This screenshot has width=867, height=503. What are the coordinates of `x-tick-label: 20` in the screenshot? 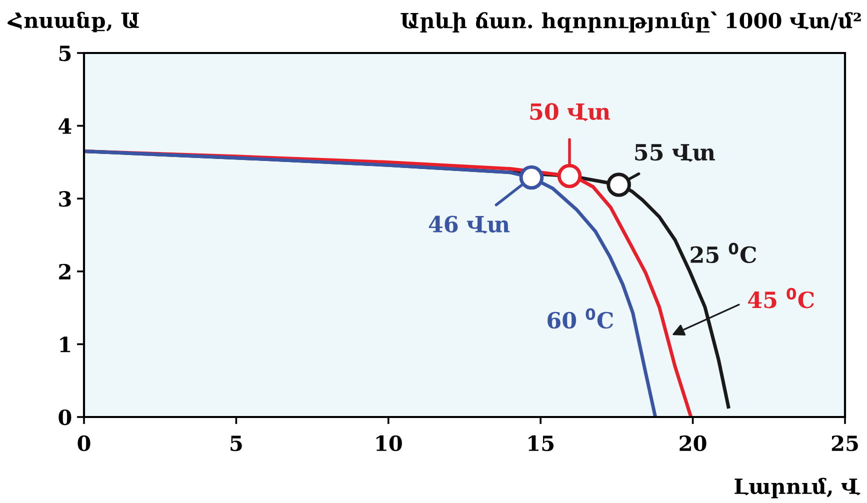 It's located at (693, 443).